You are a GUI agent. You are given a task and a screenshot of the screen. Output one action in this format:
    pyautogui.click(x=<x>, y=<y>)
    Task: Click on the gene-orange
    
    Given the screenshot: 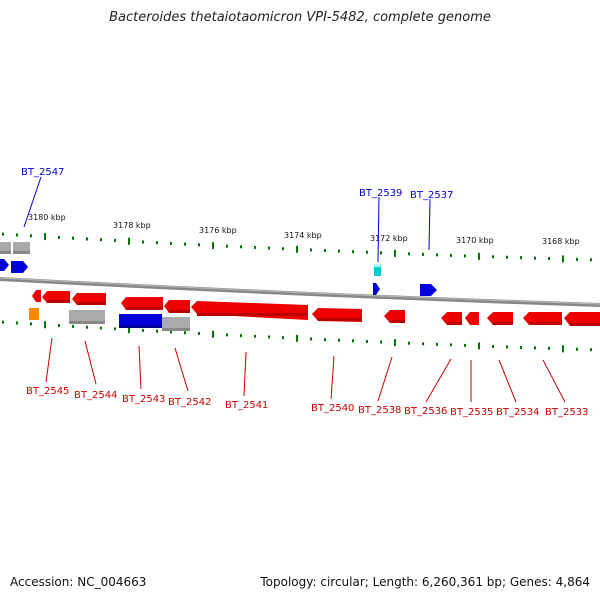 What is the action you would take?
    pyautogui.click(x=34, y=314)
    